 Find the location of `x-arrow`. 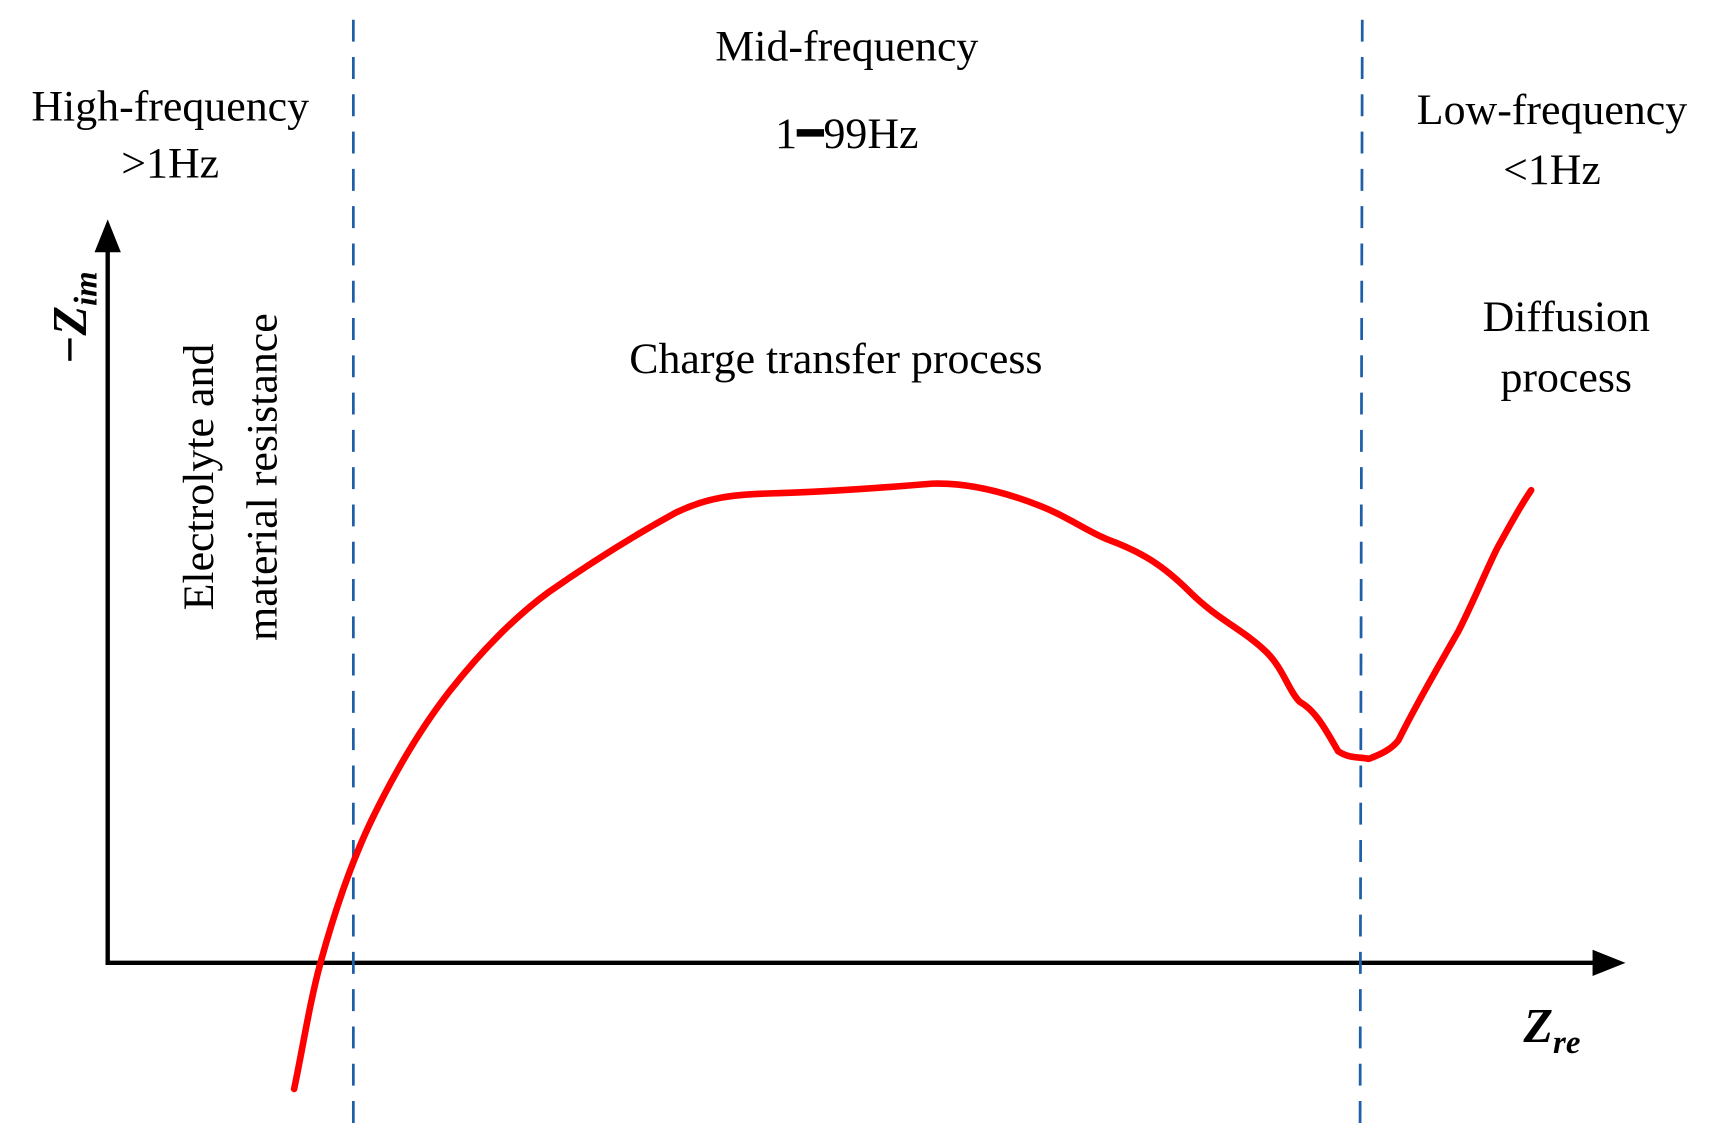

x-arrow is located at coordinates (1609, 963).